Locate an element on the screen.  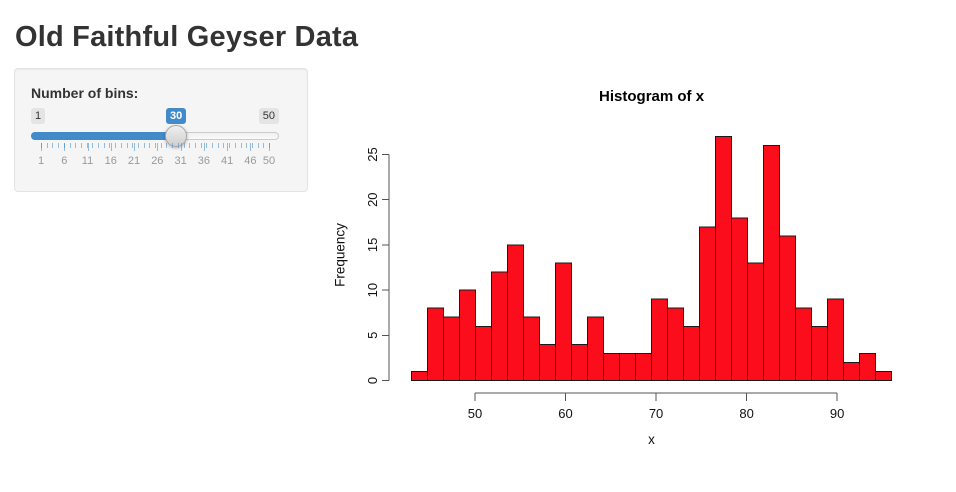
y-tick-label: 5 is located at coordinates (372, 335).